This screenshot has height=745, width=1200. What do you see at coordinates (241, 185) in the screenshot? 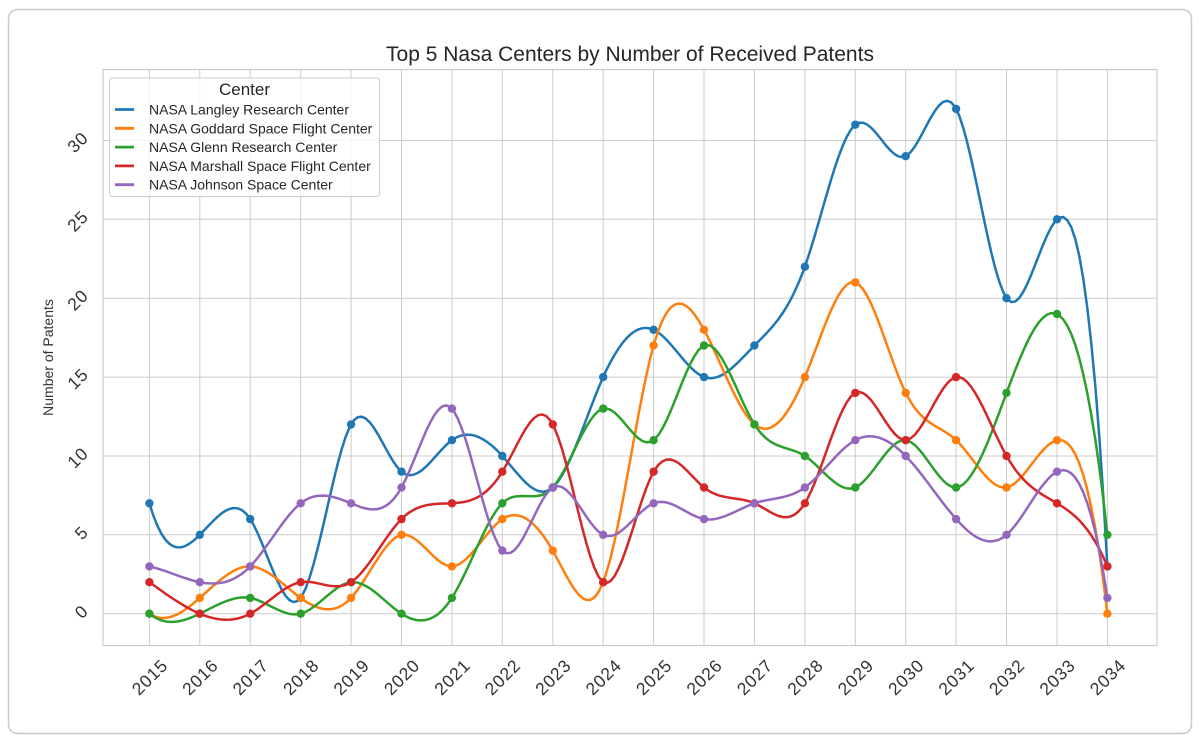
I see `svg-text: NASA Johnson Space Center` at bounding box center [241, 185].